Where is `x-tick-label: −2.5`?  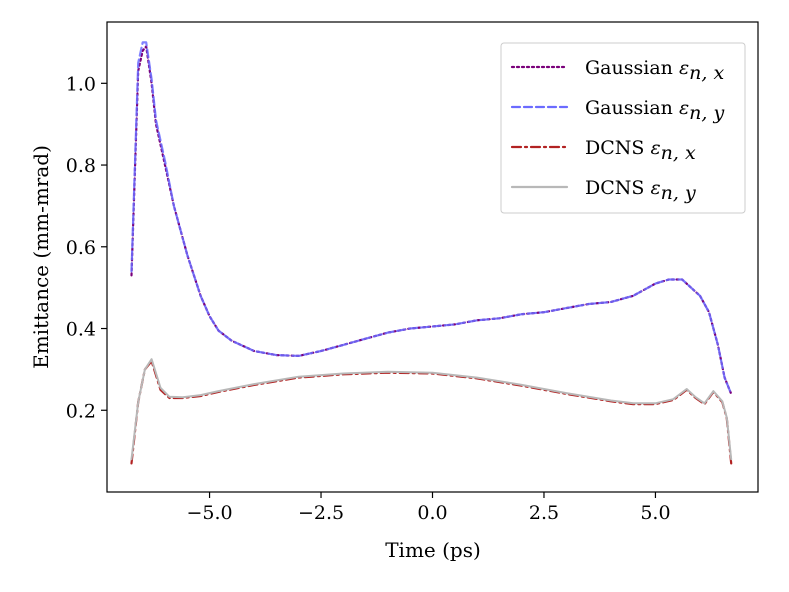
x-tick-label: −2.5 is located at coordinates (321, 513).